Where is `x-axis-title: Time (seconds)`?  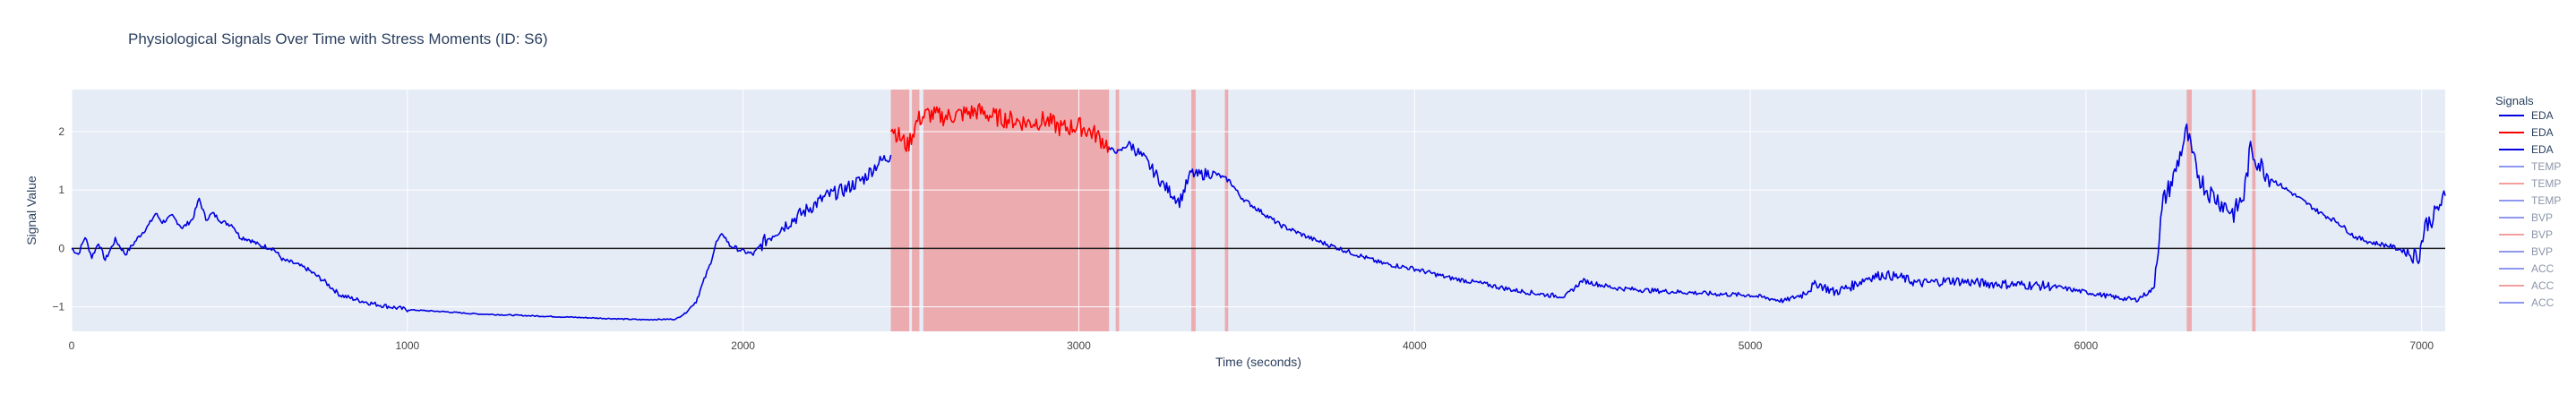
x-axis-title: Time (seconds) is located at coordinates (1258, 362).